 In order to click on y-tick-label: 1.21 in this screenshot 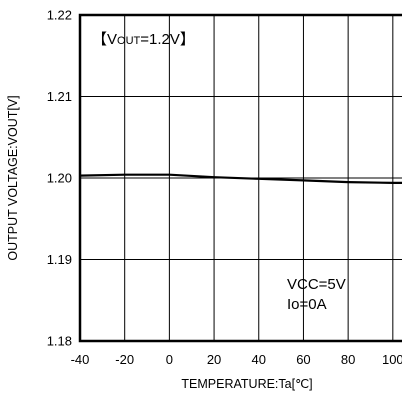, I will do `click(59, 96)`.